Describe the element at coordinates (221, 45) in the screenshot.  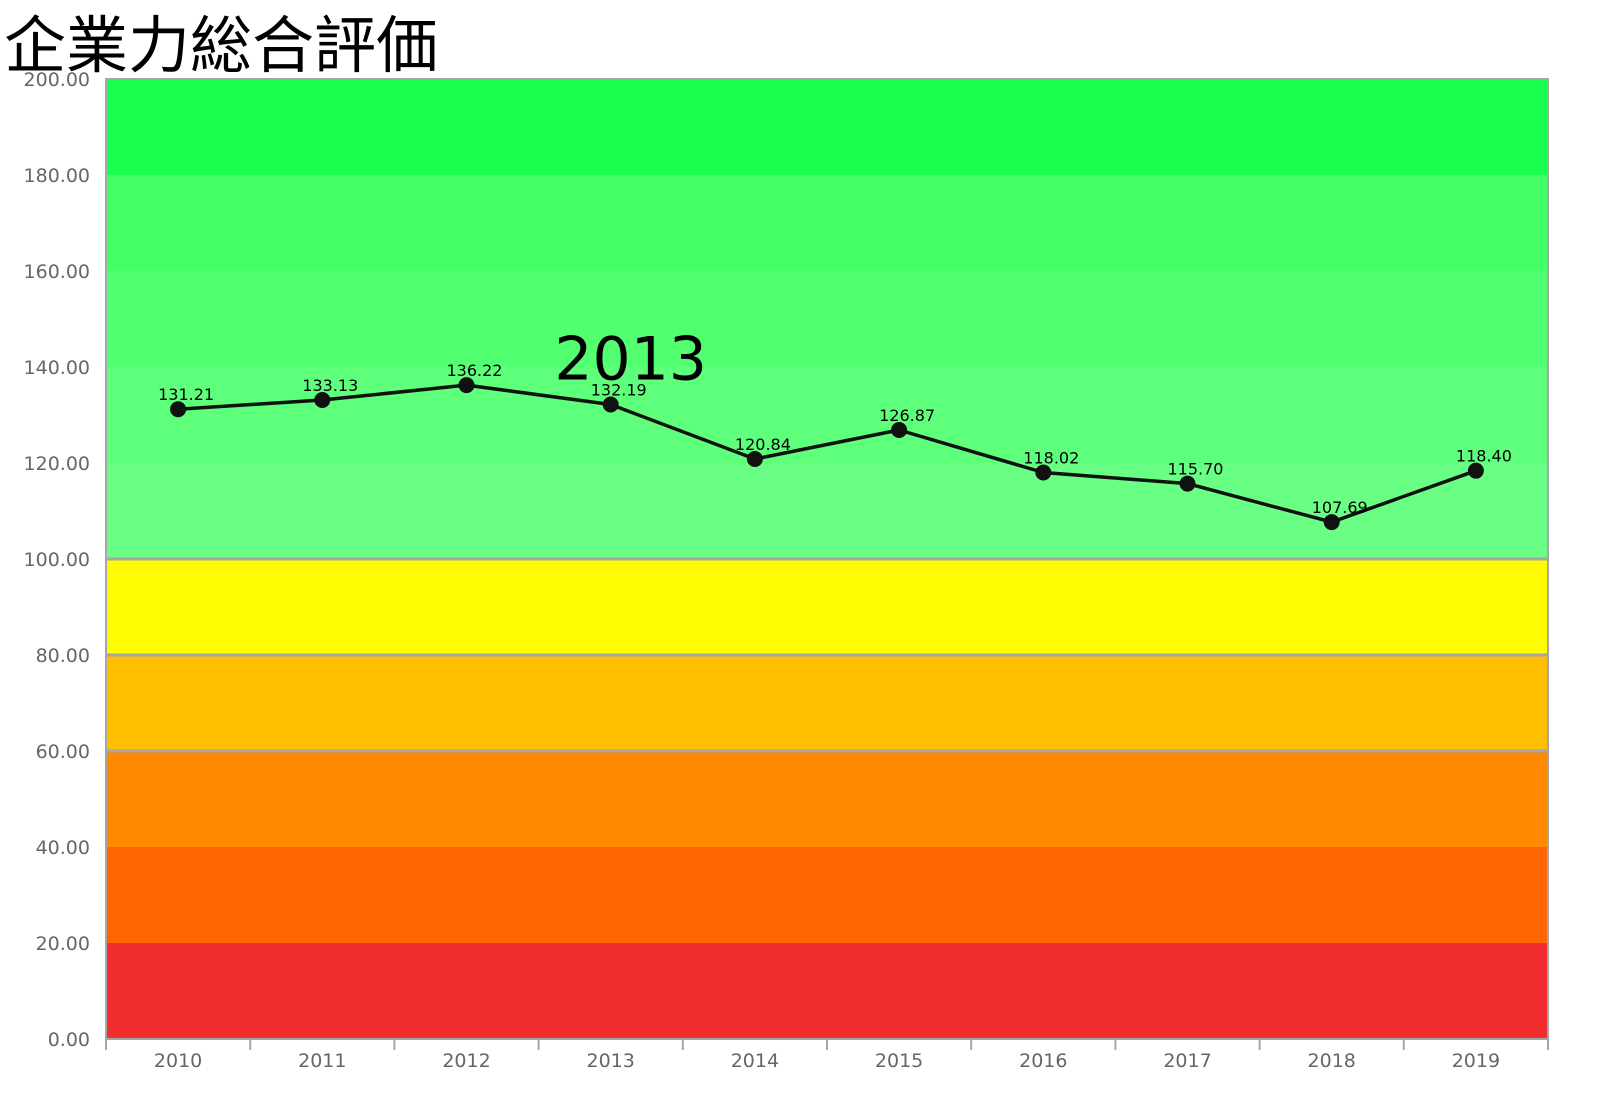
I see `chart-title: 企業力総合評価` at that location.